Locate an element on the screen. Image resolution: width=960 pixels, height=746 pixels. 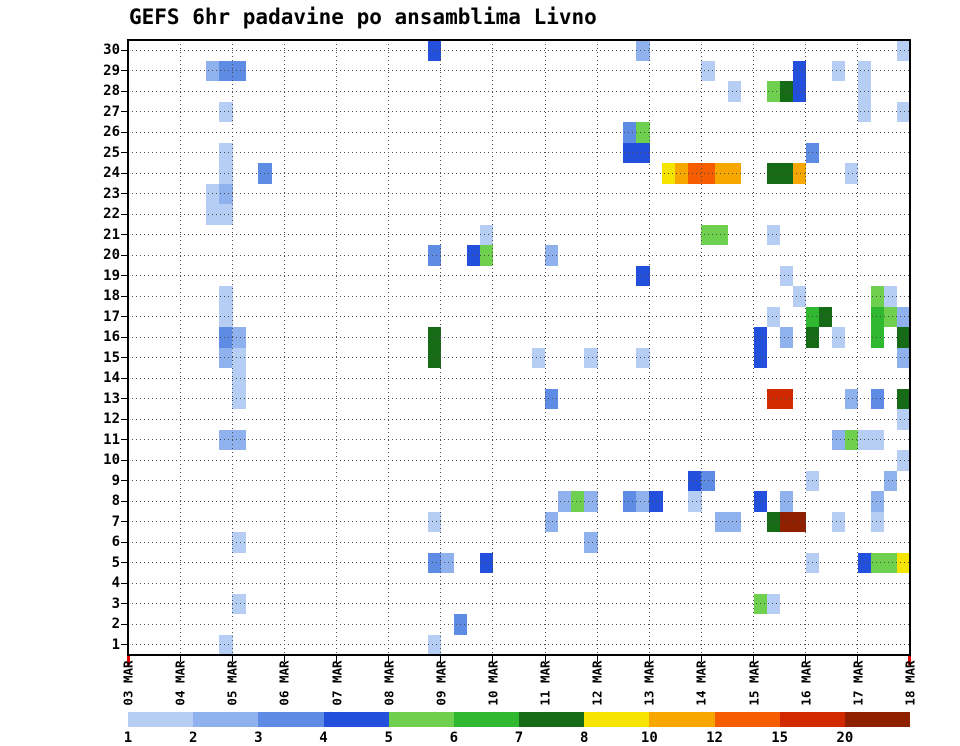
colorbar-label-4: 4 is located at coordinates (323, 738).